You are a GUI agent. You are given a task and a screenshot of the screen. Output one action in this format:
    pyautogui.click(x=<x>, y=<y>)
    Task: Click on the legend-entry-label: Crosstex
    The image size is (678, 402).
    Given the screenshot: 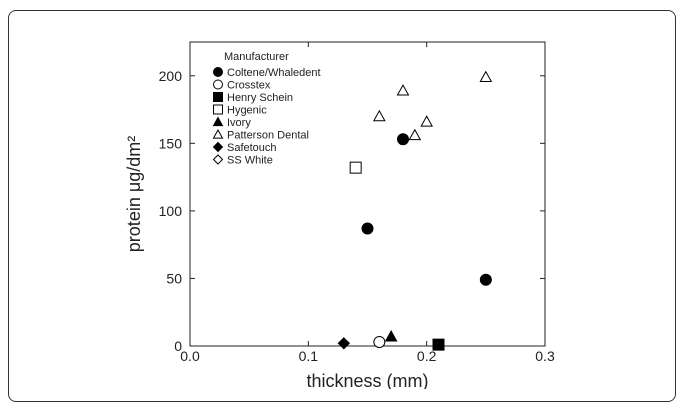 What is the action you would take?
    pyautogui.click(x=249, y=86)
    